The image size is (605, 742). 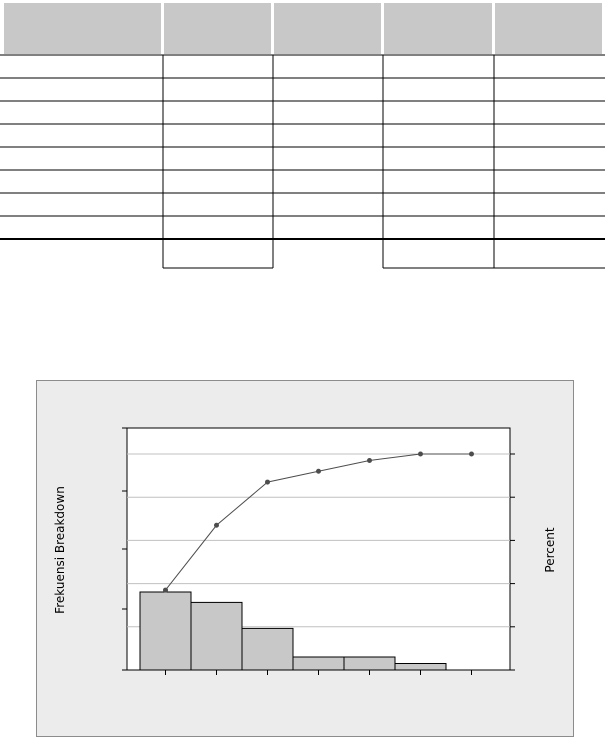 What do you see at coordinates (60, 550) in the screenshot?
I see `y-axis-label-left-text: Frekuensi Breakdown` at bounding box center [60, 550].